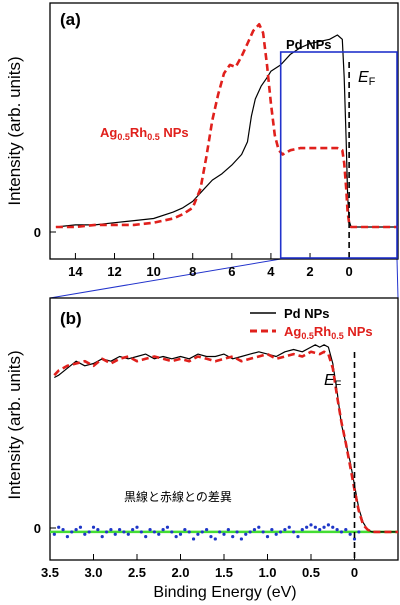  Describe the element at coordinates (329, 380) in the screenshot. I see `fermi-e-b: E` at that location.